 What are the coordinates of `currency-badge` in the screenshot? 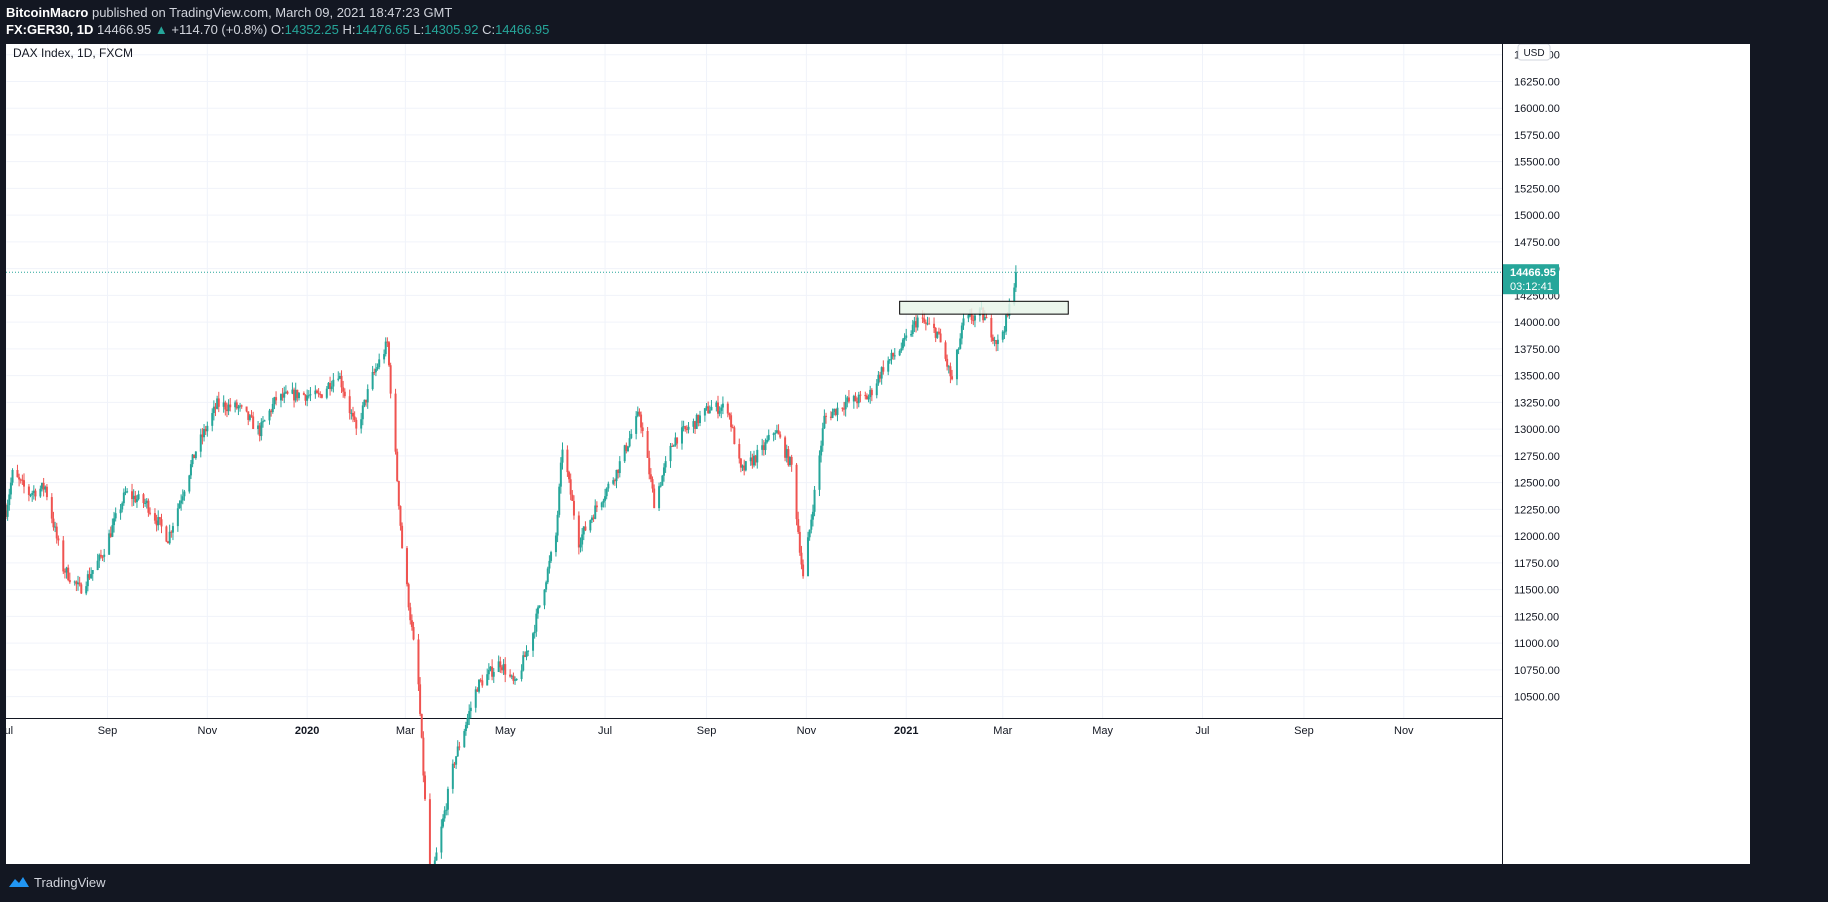 It's located at (1534, 52).